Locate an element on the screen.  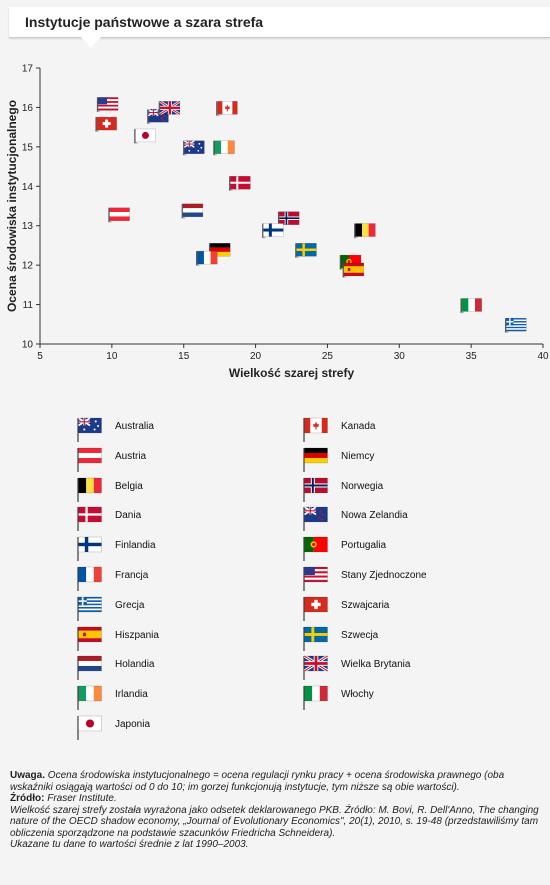
y-tick-label: 15 is located at coordinates (28, 147).